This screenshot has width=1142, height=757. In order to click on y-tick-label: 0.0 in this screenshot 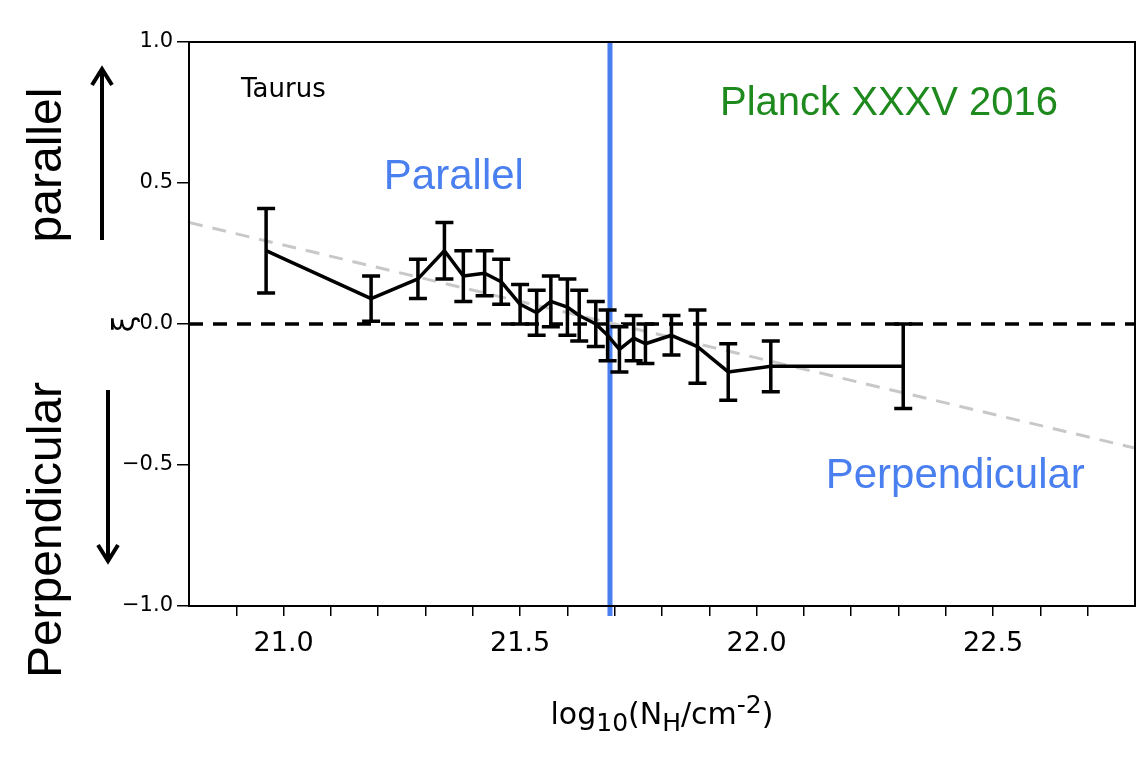, I will do `click(156, 322)`.